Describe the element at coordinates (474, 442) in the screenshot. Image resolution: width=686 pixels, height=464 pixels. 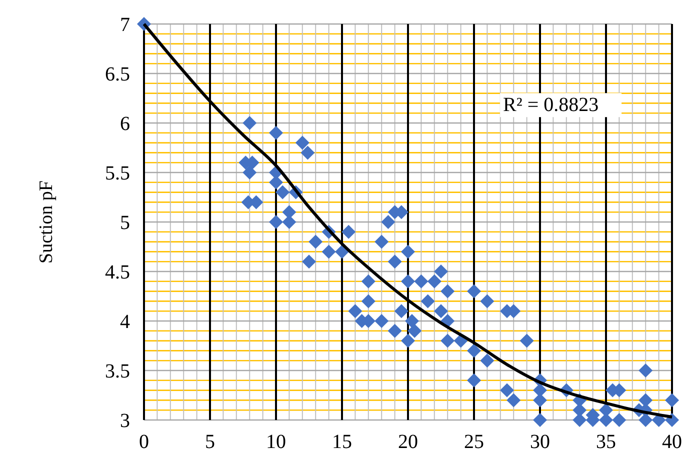
I see `x-tick-label: 25` at that location.